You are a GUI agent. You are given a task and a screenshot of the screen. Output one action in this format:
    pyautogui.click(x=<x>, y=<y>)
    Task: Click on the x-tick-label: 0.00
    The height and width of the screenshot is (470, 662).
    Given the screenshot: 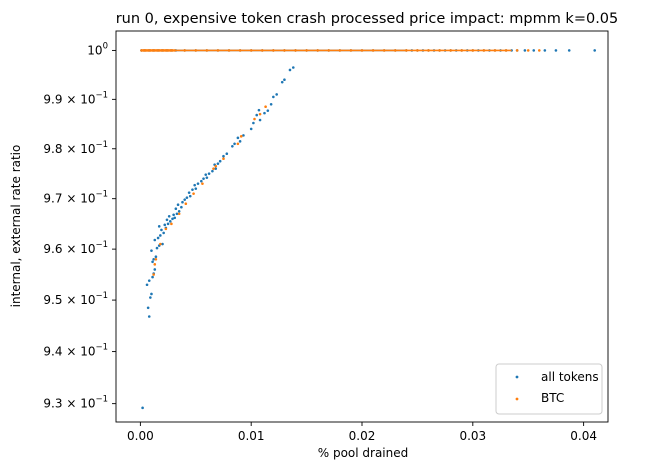 What is the action you would take?
    pyautogui.click(x=140, y=436)
    